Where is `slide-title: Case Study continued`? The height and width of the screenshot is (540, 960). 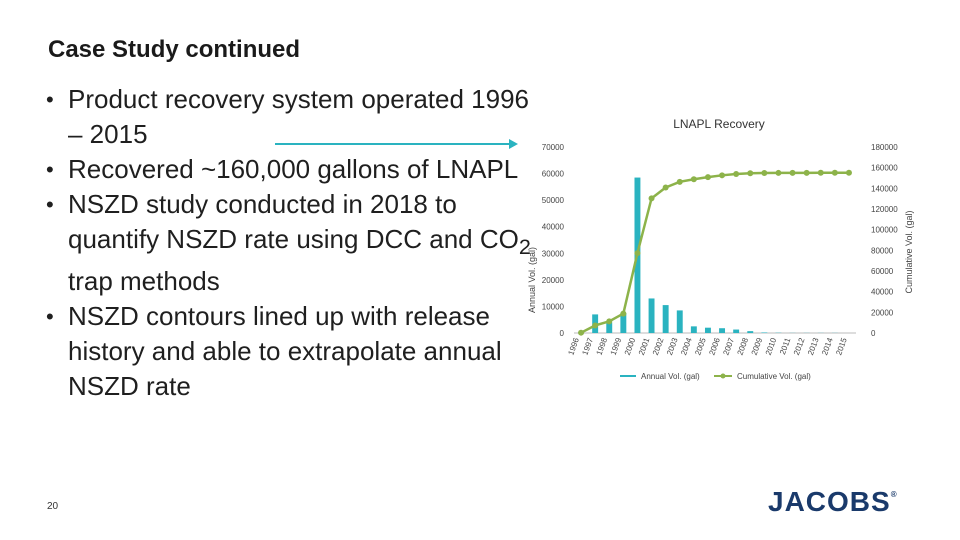
slide-title: Case Study continued is located at coordinates (174, 49).